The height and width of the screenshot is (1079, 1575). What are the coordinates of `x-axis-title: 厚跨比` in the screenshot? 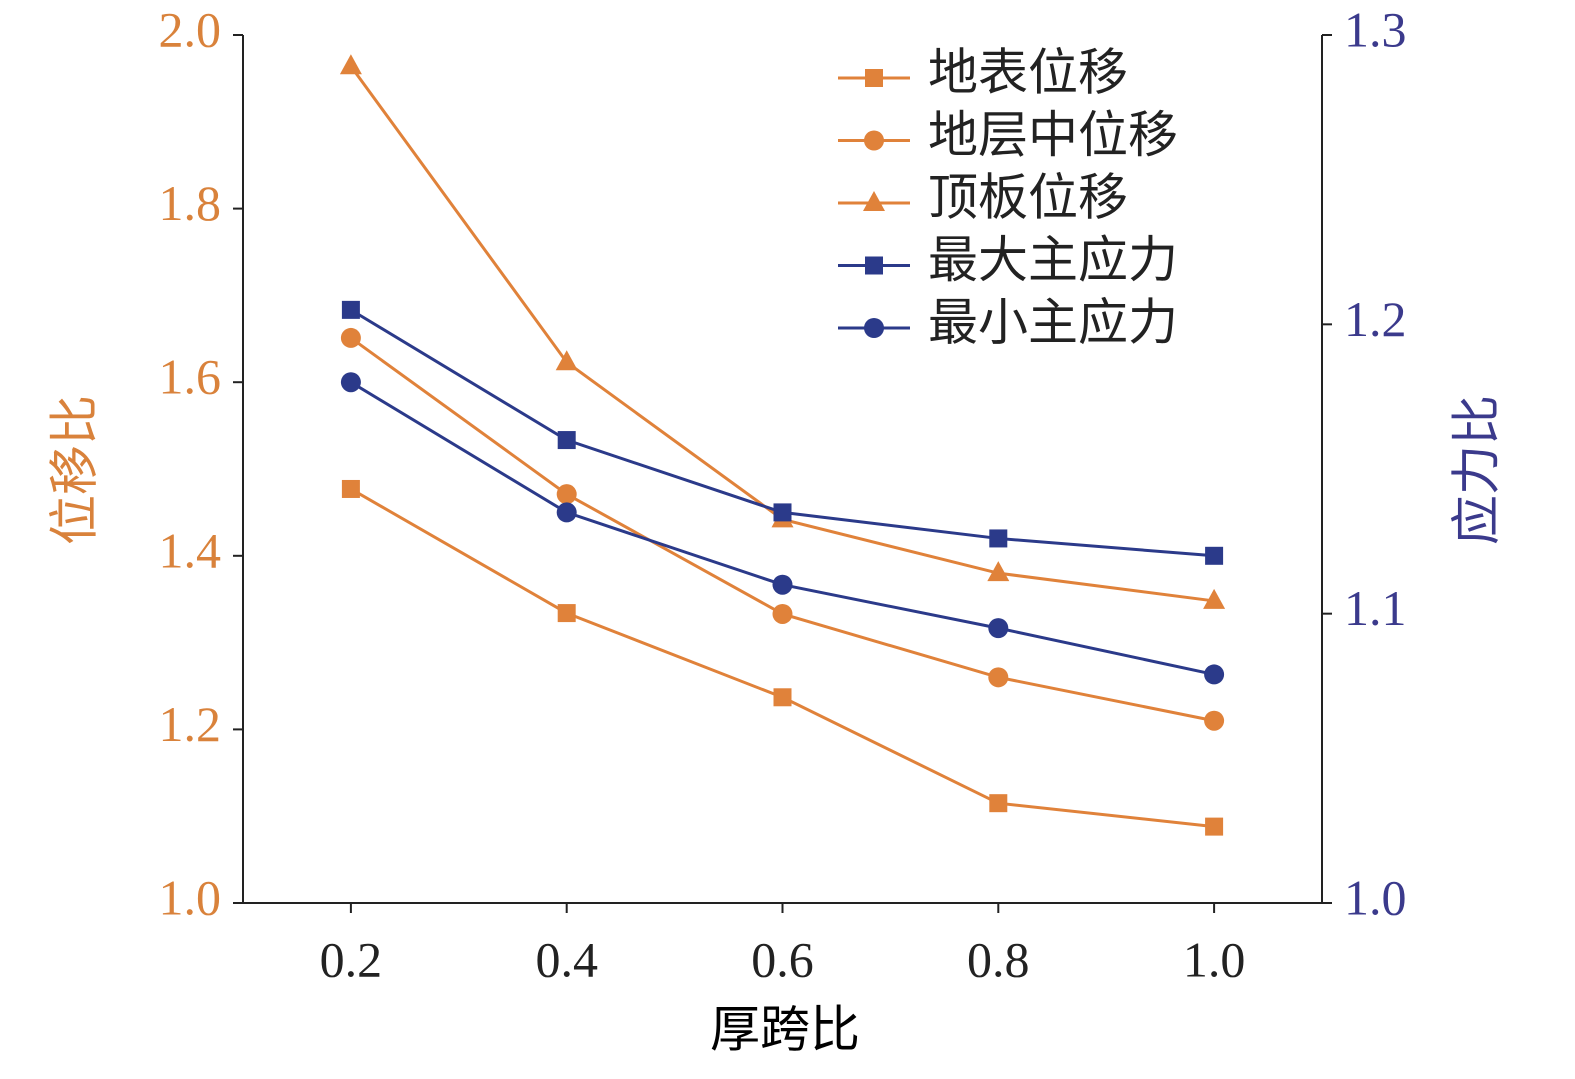 It's located at (785, 1029).